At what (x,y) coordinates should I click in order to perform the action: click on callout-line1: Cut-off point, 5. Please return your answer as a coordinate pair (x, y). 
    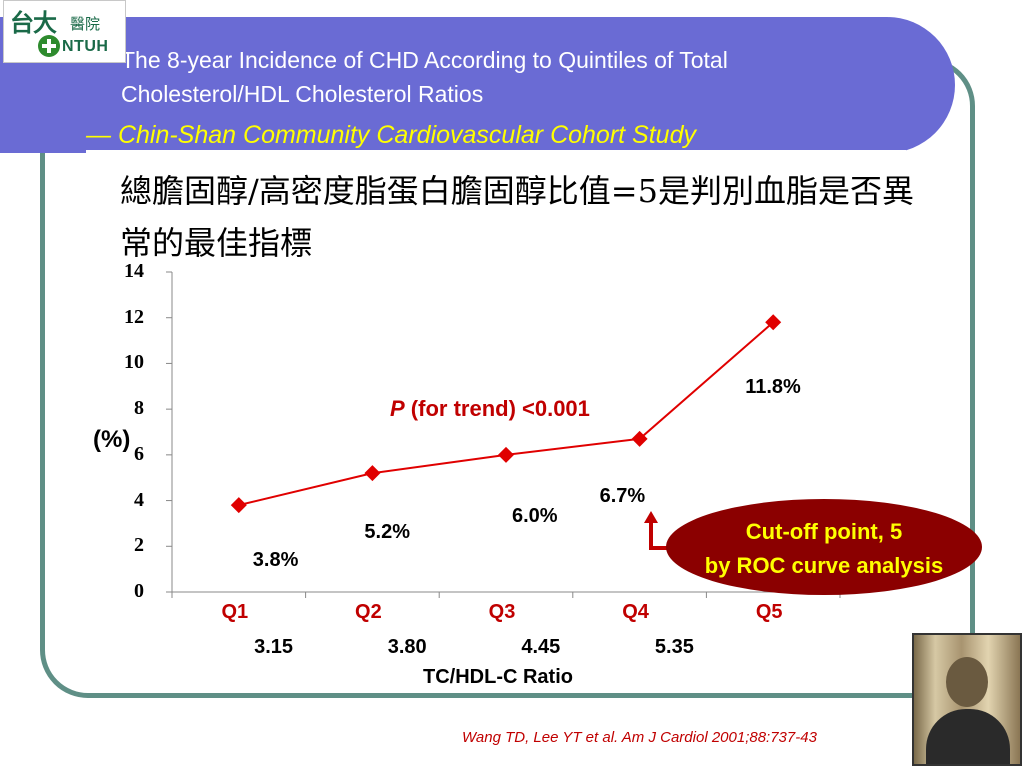
    Looking at the image, I should click on (824, 531).